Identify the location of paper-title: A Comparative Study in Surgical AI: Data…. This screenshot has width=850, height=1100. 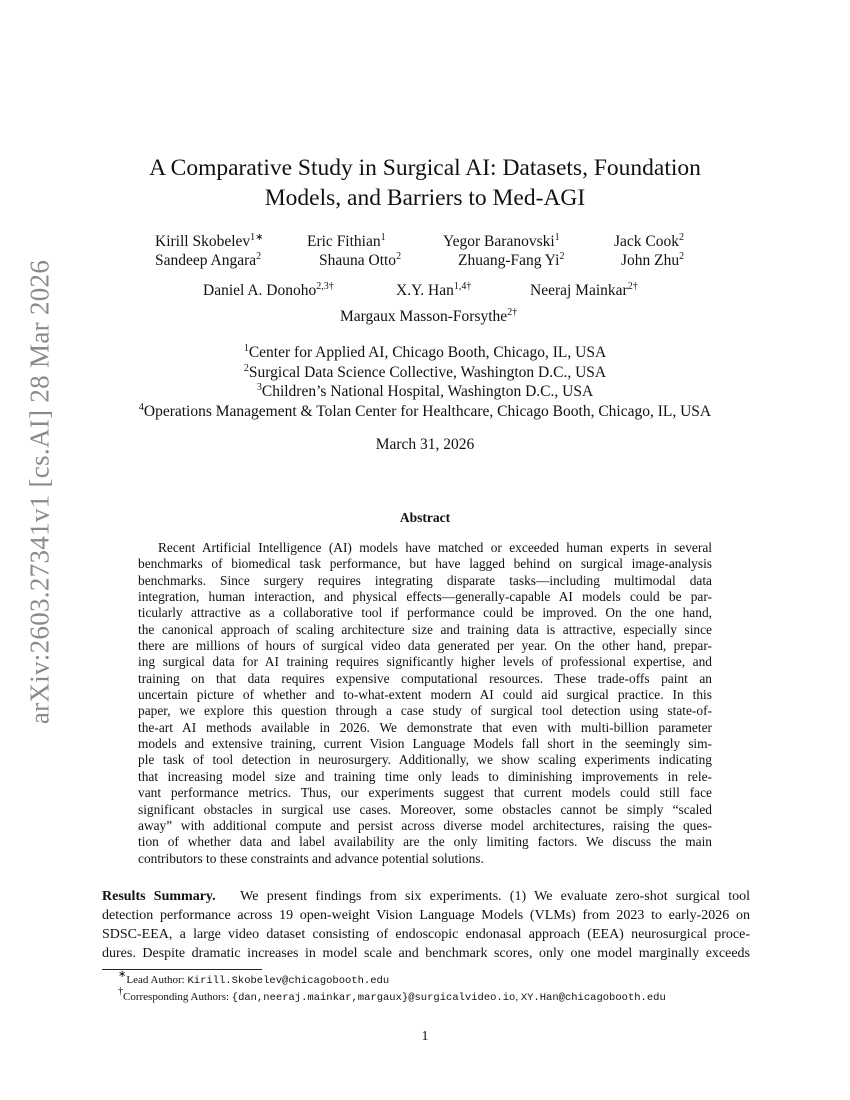
(425, 183).